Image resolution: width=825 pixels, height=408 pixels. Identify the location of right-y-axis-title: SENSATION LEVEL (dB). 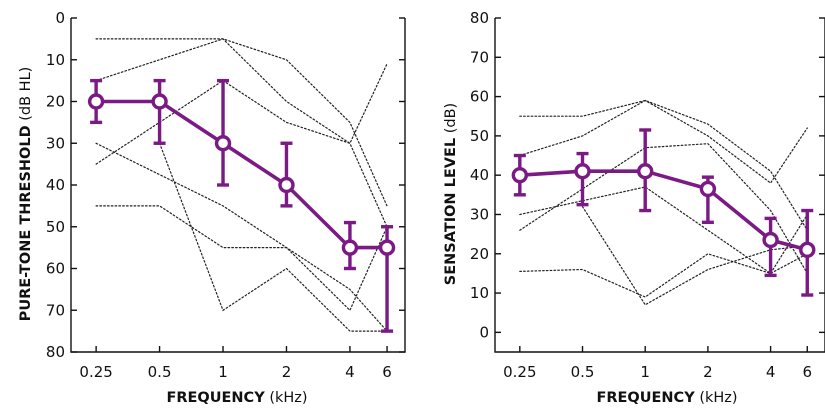
(451, 194).